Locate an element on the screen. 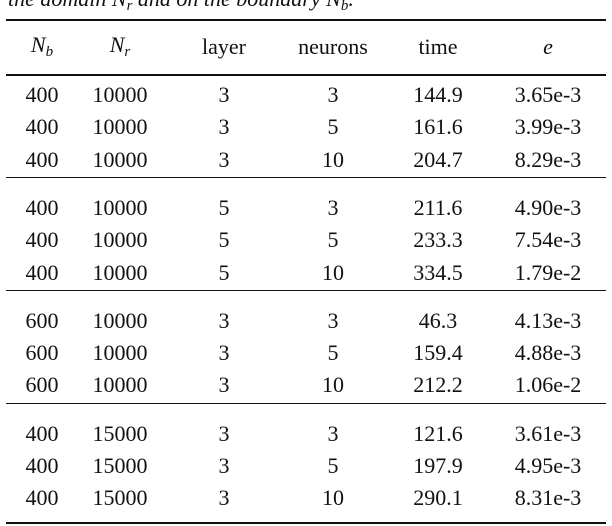  table-cell: 4.88e-3 is located at coordinates (548, 353).